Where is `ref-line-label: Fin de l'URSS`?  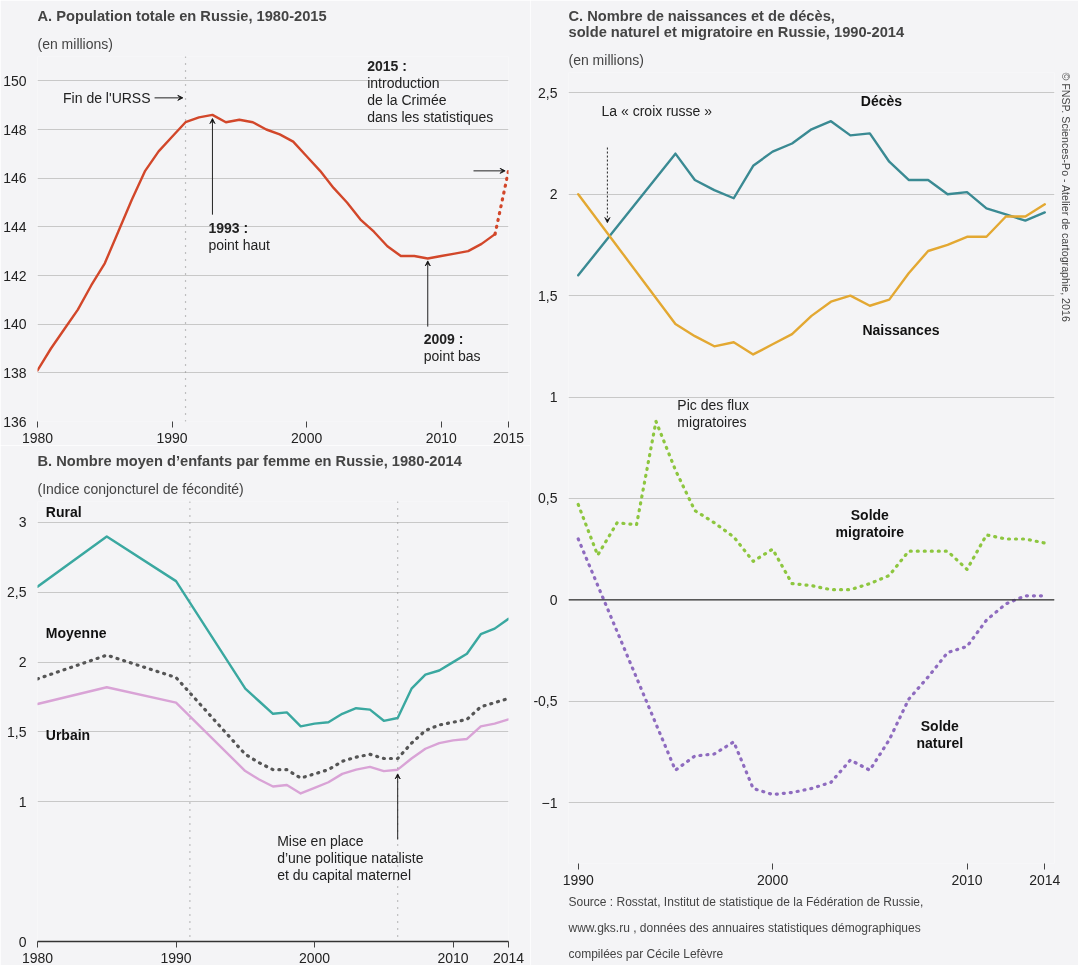
ref-line-label: Fin de l'URSS is located at coordinates (107, 97).